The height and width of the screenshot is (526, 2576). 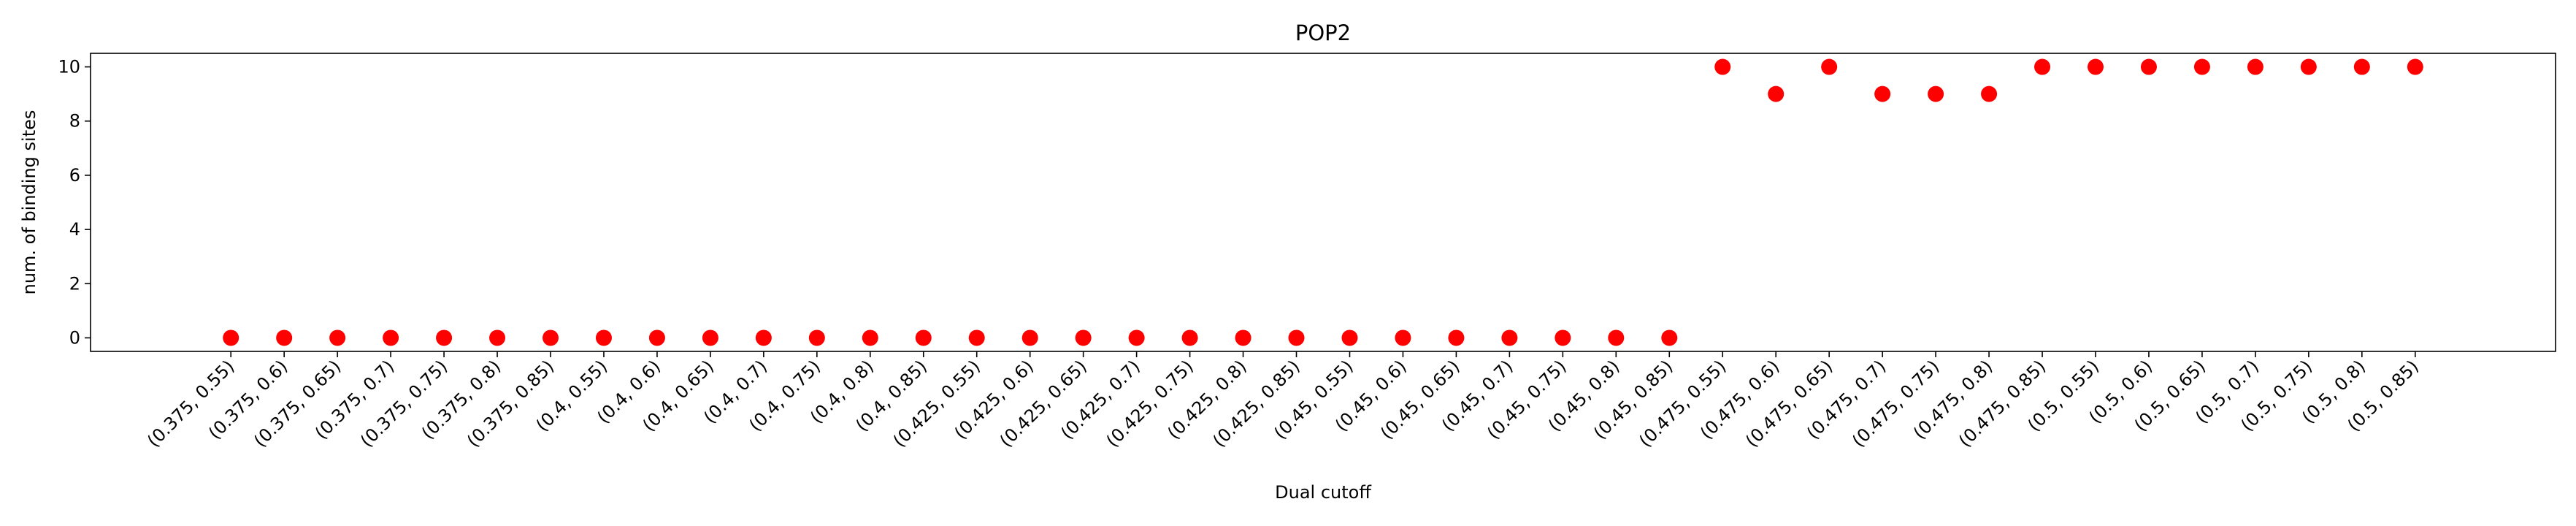 I want to click on y-tick-label: 6, so click(x=74, y=175).